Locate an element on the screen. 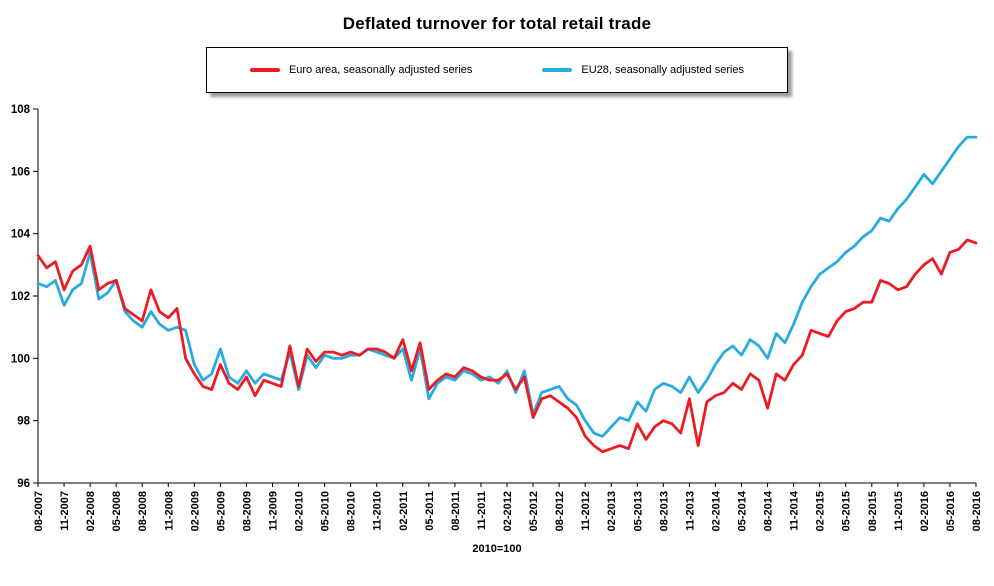 Image resolution: width=994 pixels, height=586 pixels. x-tick-label: 05-2011 is located at coordinates (430, 511).